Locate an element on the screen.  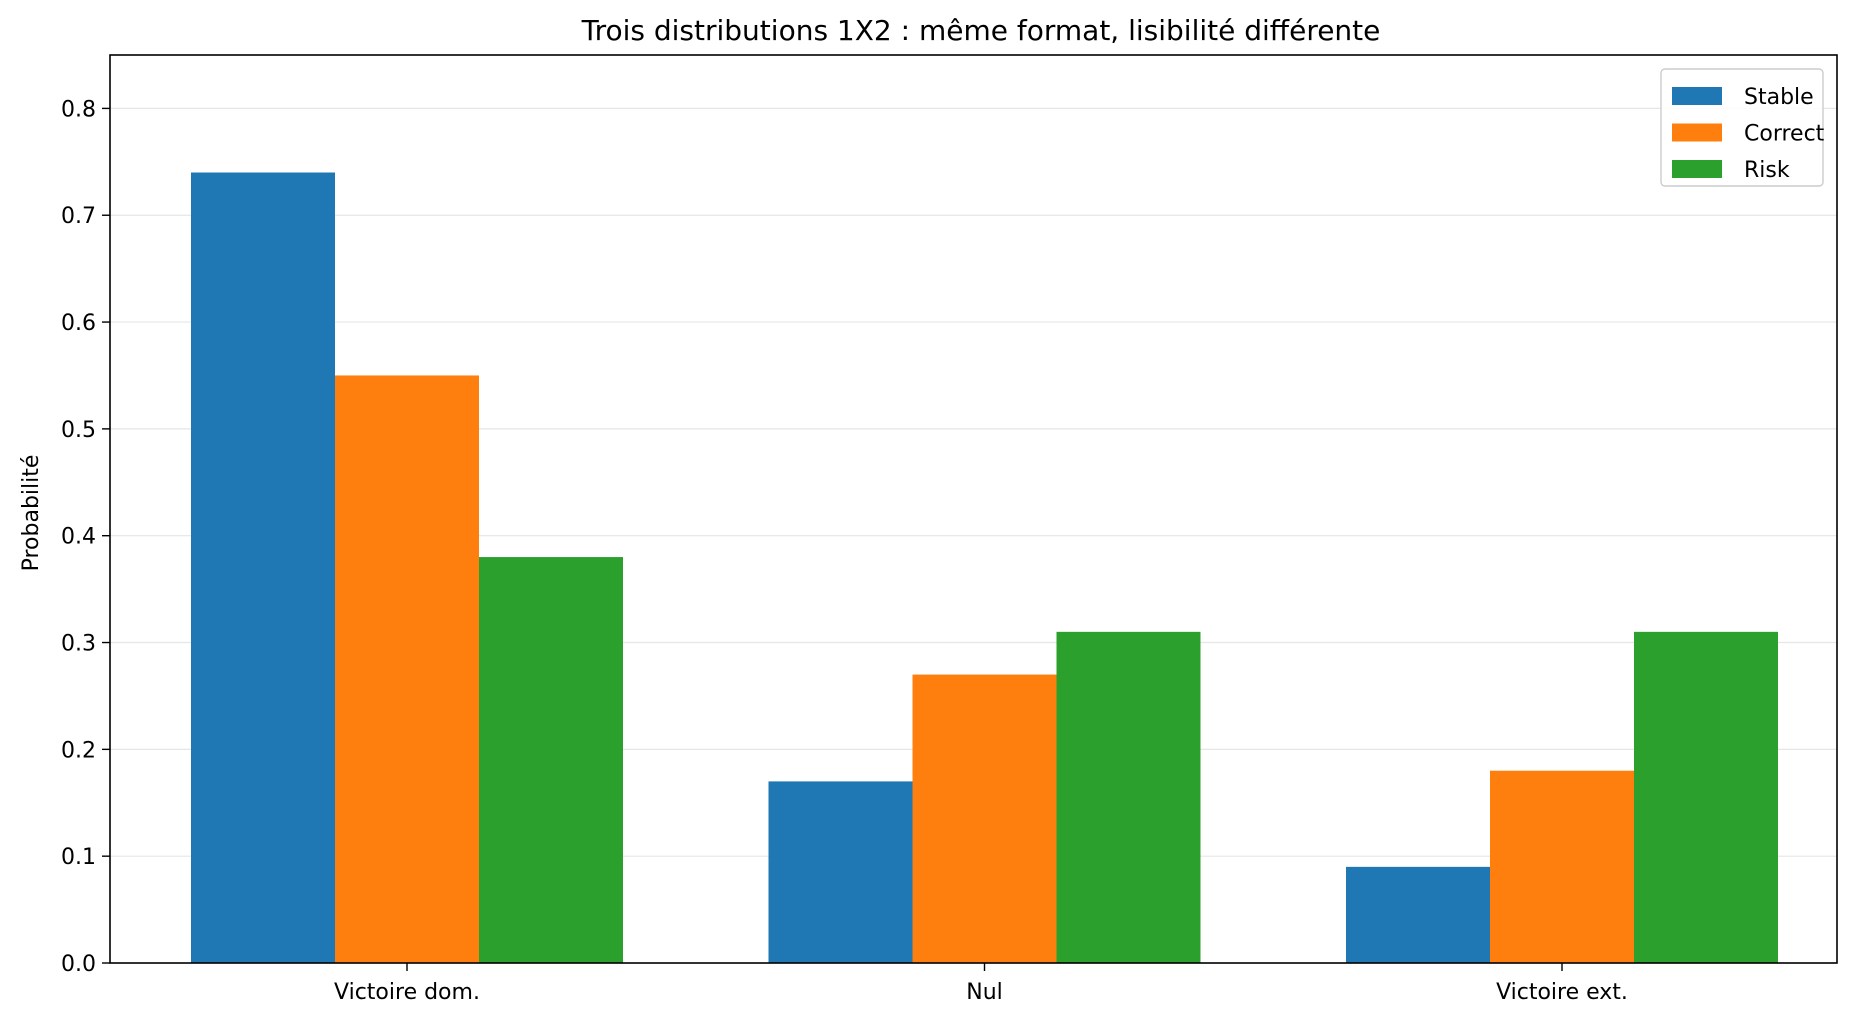
legend-label-stable: Stable is located at coordinates (1779, 97).